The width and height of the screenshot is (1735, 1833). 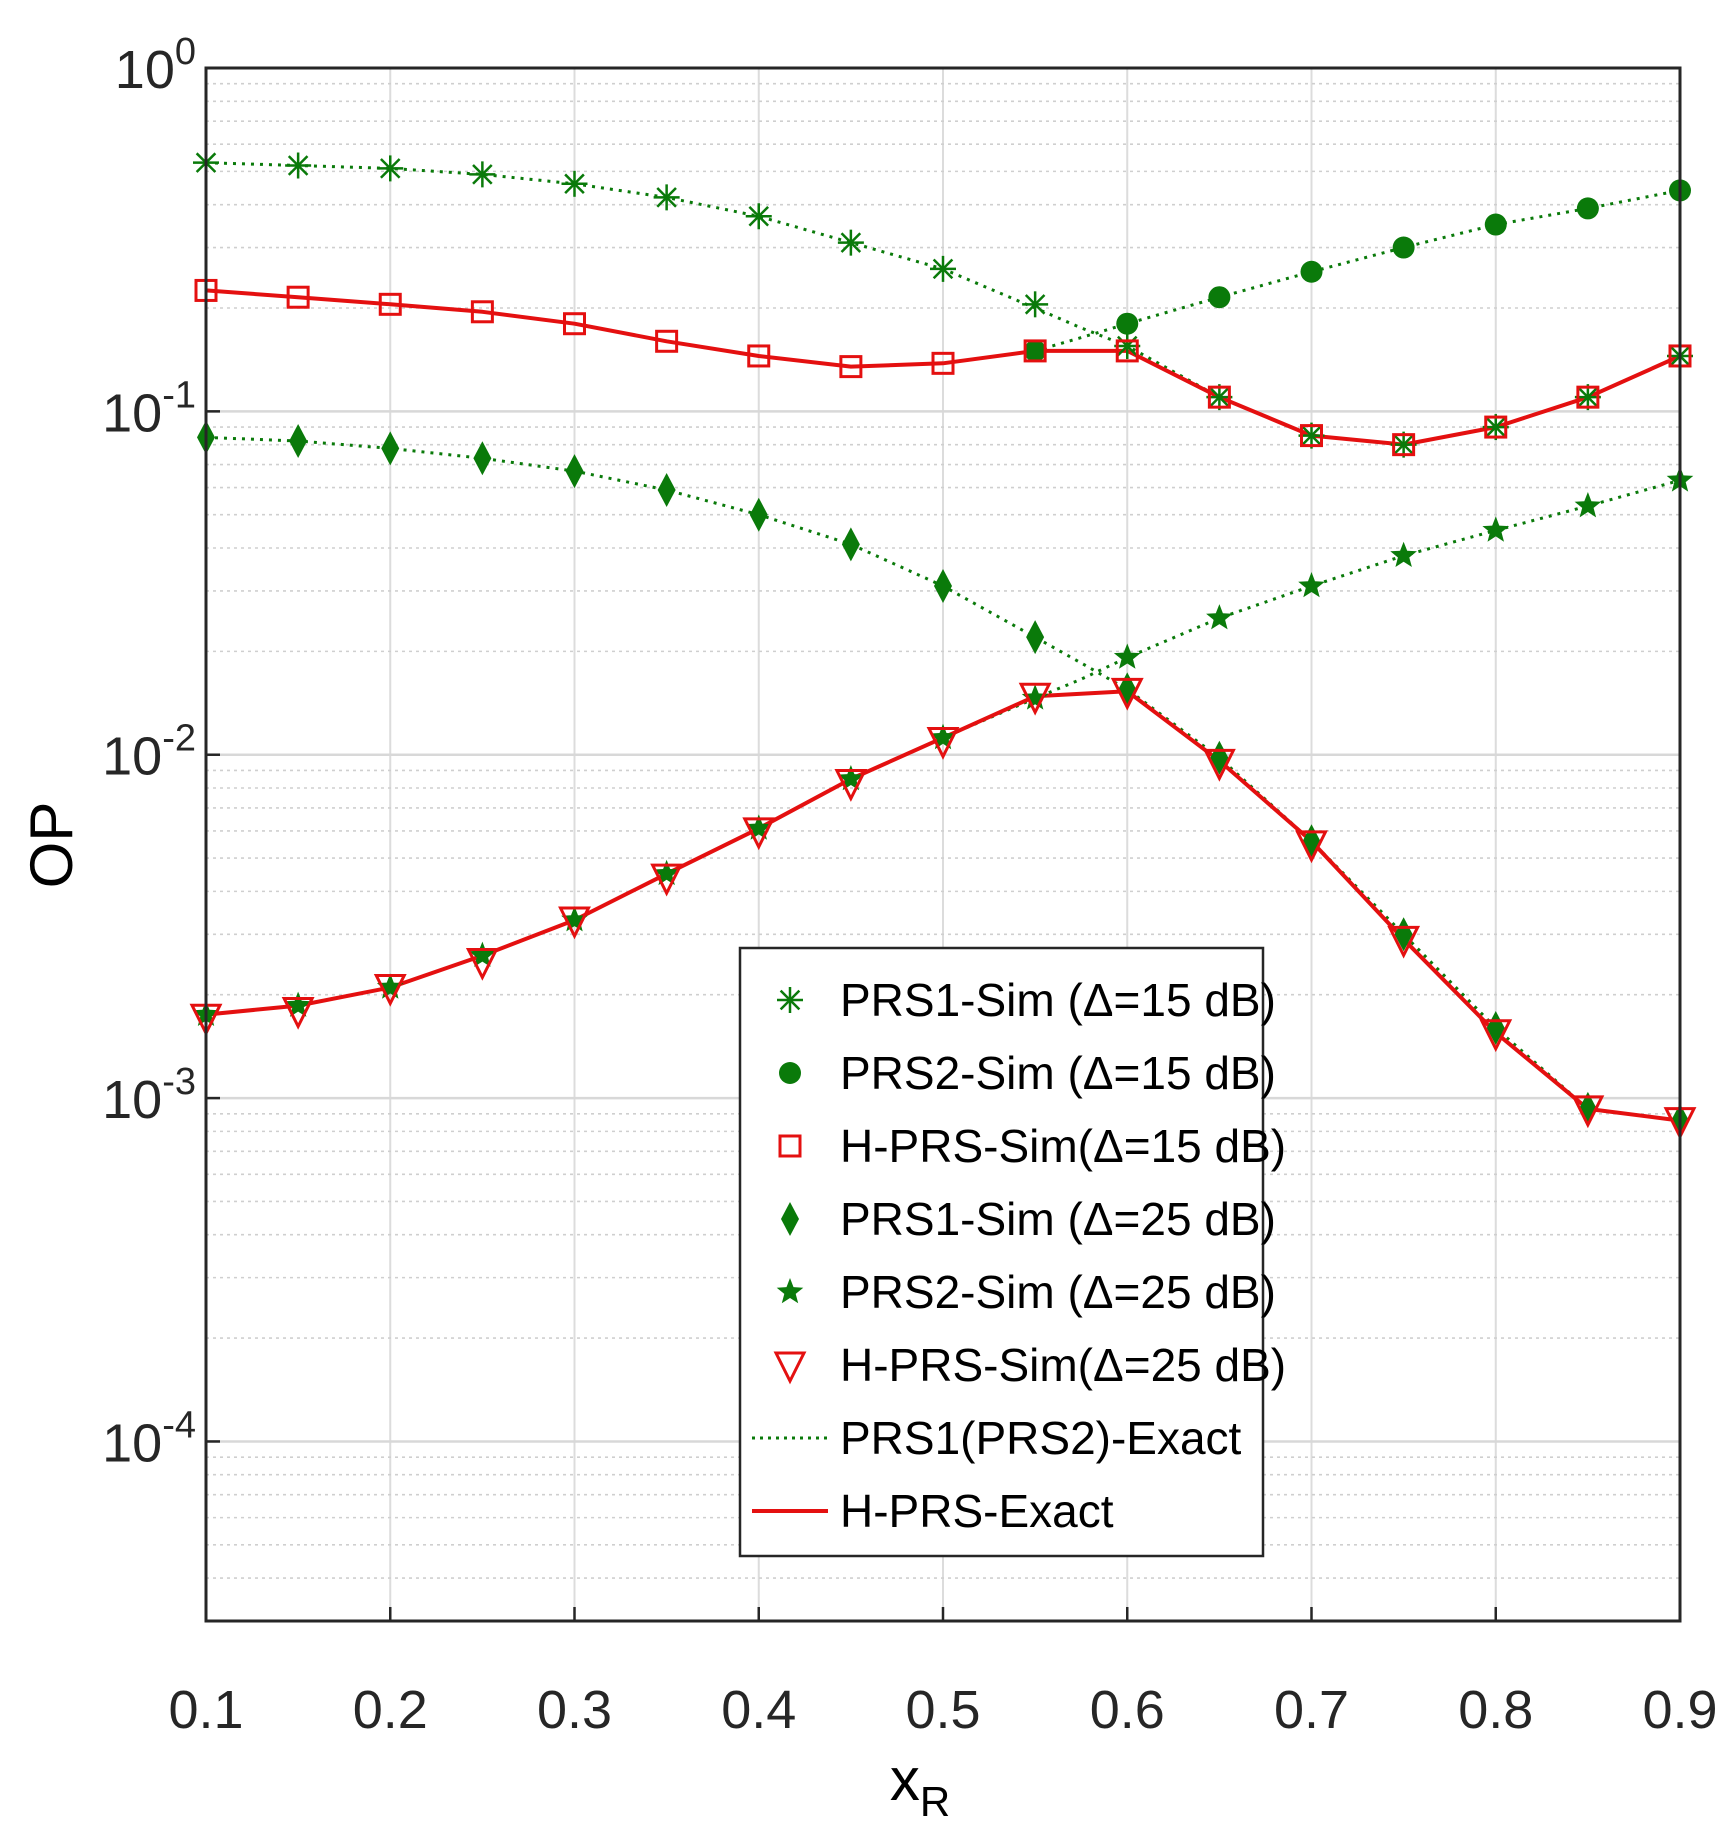 What do you see at coordinates (149, 1095) in the screenshot?
I see `y-tick-label: 10⁻³` at bounding box center [149, 1095].